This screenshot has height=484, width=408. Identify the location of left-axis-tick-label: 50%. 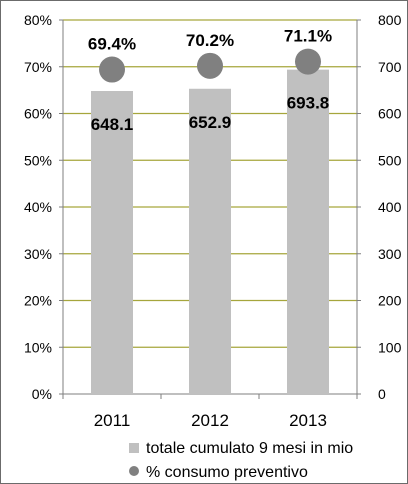
(38, 160).